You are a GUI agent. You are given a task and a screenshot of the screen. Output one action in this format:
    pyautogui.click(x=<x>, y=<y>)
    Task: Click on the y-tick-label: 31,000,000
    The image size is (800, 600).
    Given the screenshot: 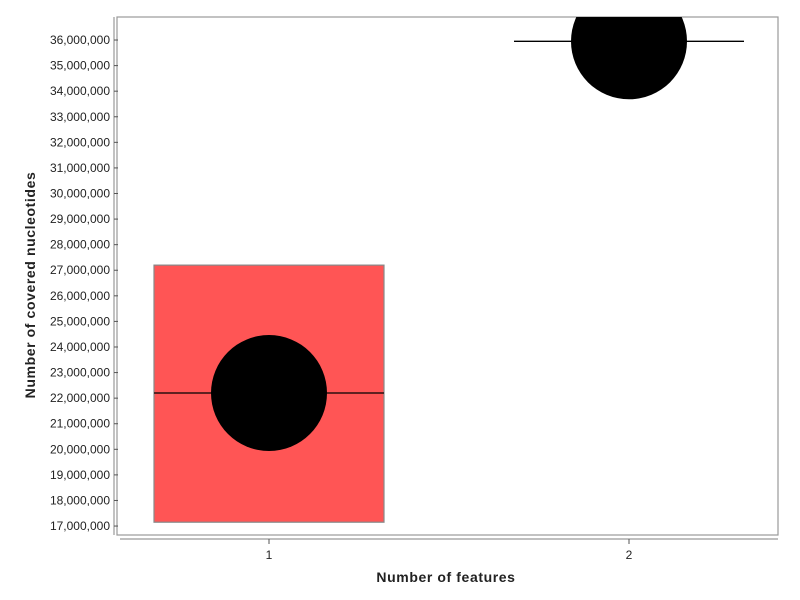 What is the action you would take?
    pyautogui.click(x=80, y=168)
    